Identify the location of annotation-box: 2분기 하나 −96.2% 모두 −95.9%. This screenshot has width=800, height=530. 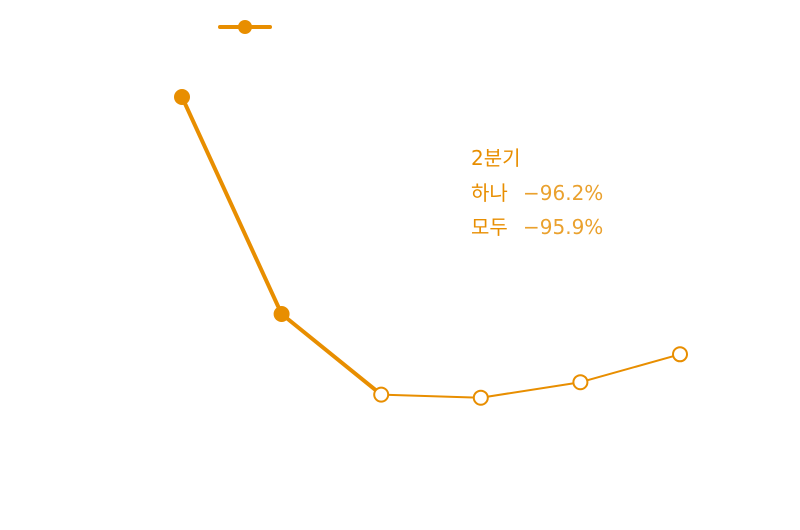
(537, 192).